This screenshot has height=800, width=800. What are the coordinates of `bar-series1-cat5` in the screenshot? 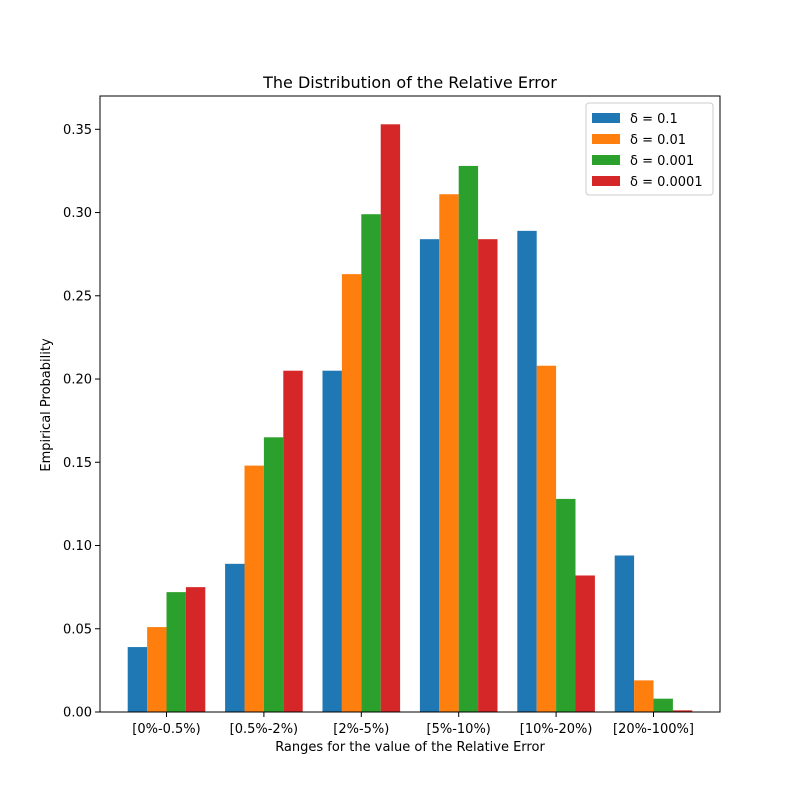 It's located at (527, 471).